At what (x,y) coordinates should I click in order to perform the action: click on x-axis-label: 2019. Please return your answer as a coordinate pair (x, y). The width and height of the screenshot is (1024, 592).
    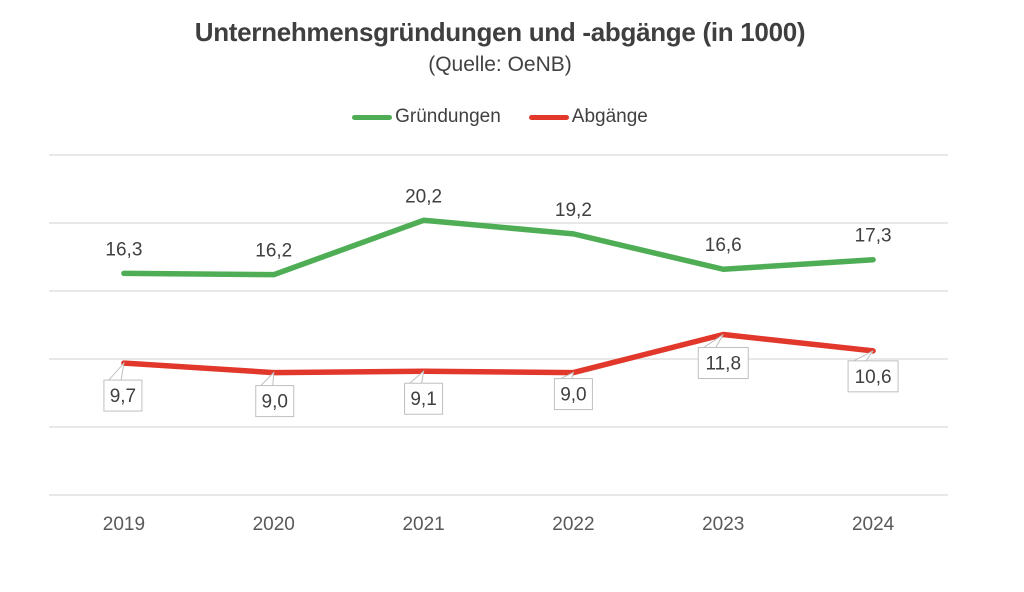
    Looking at the image, I should click on (124, 524).